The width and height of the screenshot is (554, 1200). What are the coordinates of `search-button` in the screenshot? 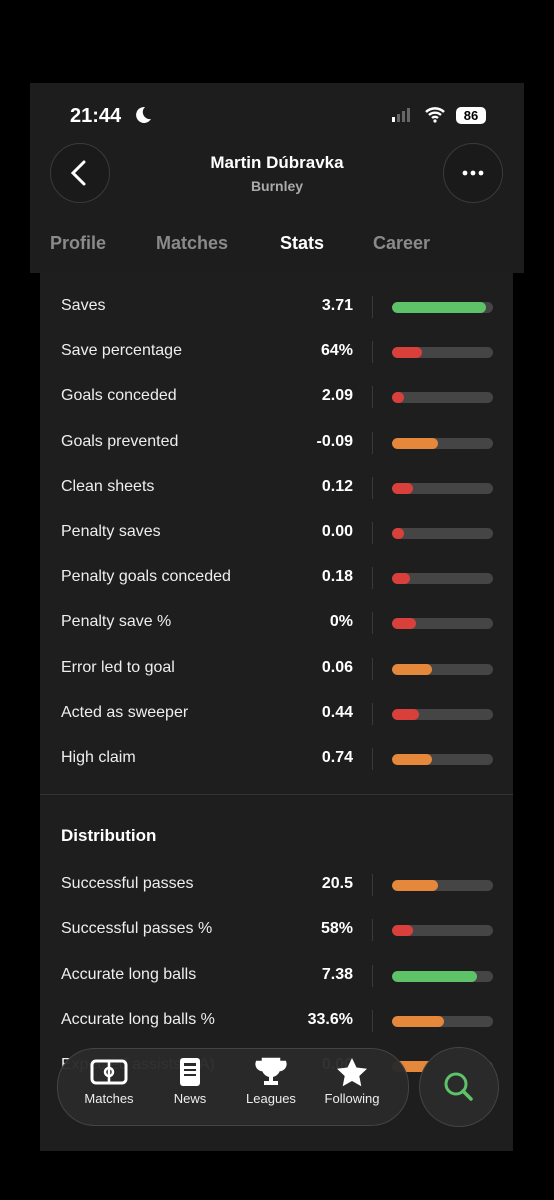 It's located at (459, 1087).